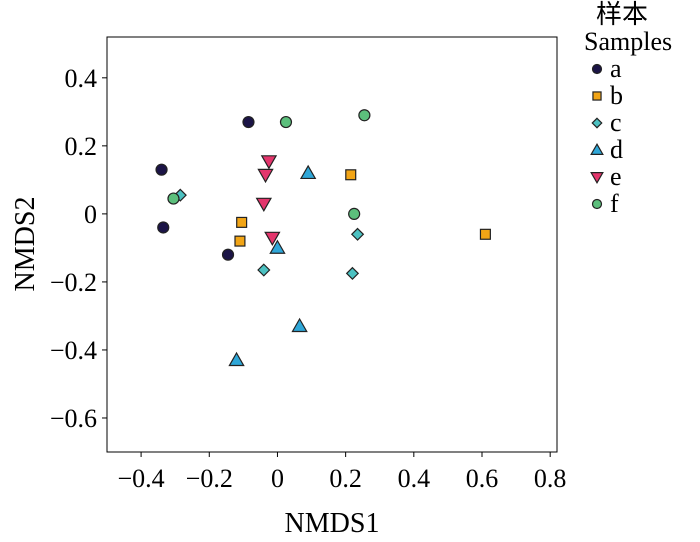  I want to click on legend-label-e: e, so click(616, 176).